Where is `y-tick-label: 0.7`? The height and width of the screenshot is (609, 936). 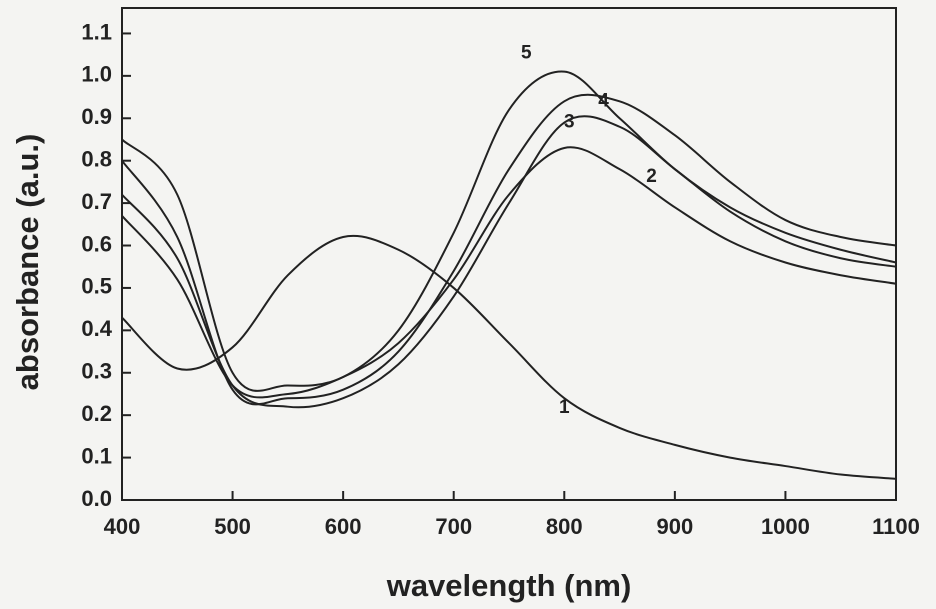 y-tick-label: 0.7 is located at coordinates (96, 201).